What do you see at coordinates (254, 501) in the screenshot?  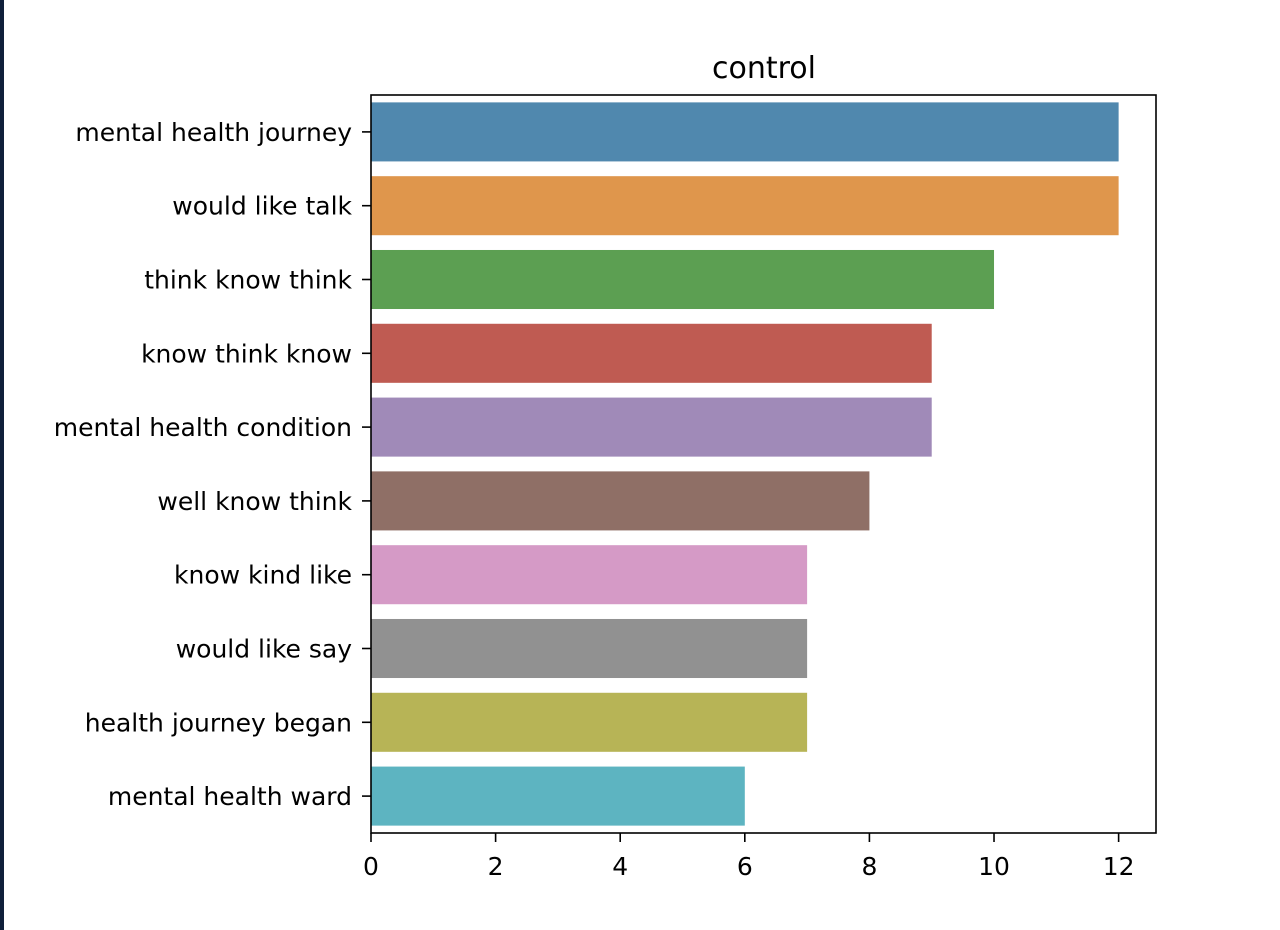 I see `y-tick-label: well know think` at bounding box center [254, 501].